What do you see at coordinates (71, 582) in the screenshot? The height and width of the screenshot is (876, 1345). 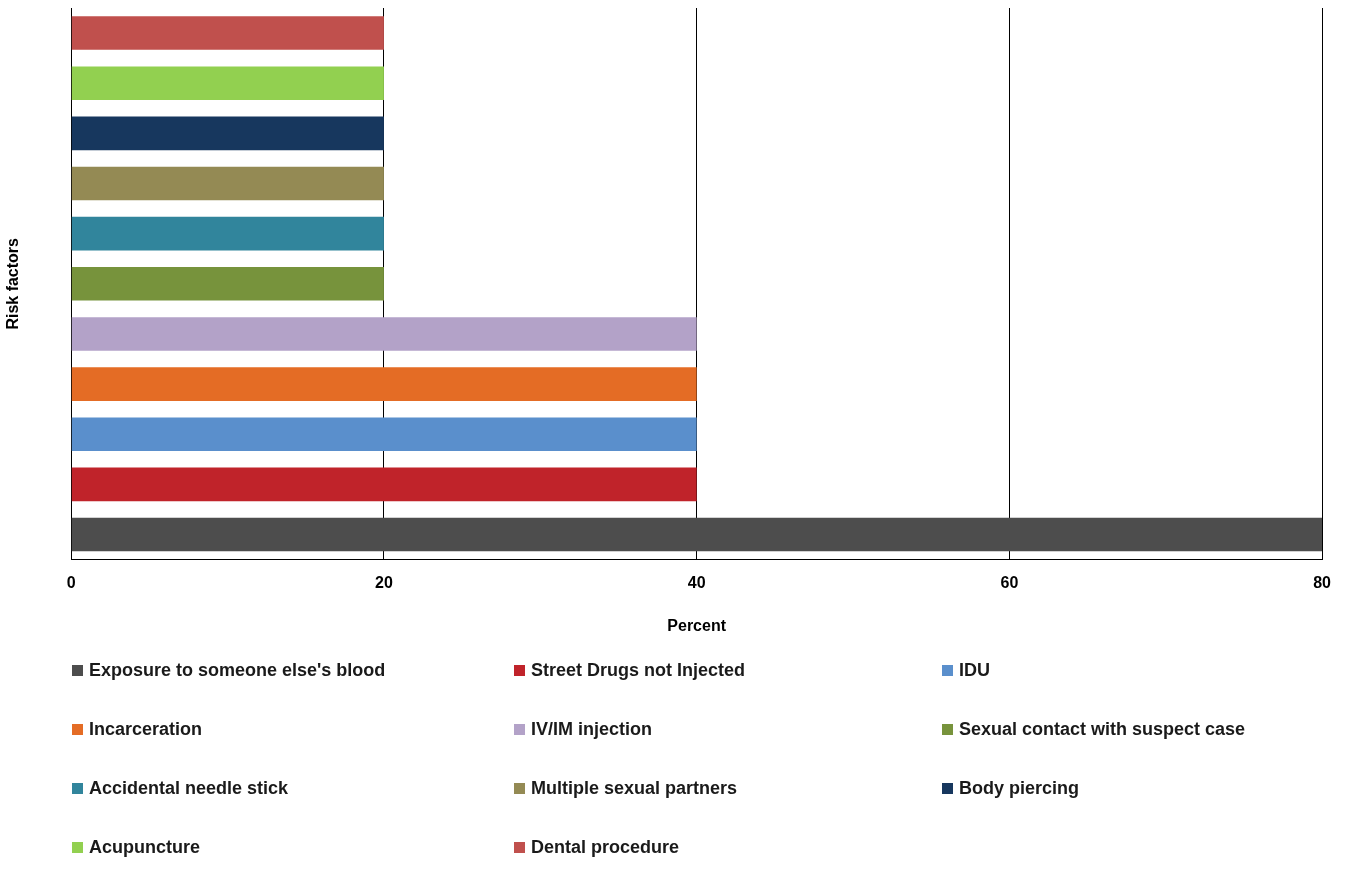 I see `x-tick-label: 0` at bounding box center [71, 582].